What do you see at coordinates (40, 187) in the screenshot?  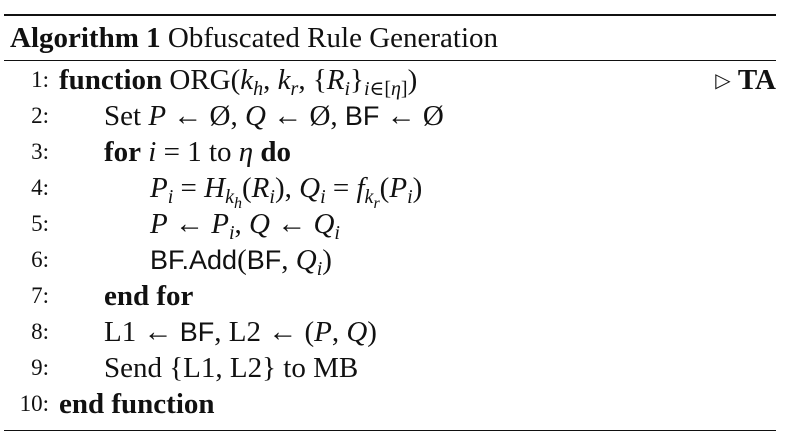 I see `line-number: 4:` at bounding box center [40, 187].